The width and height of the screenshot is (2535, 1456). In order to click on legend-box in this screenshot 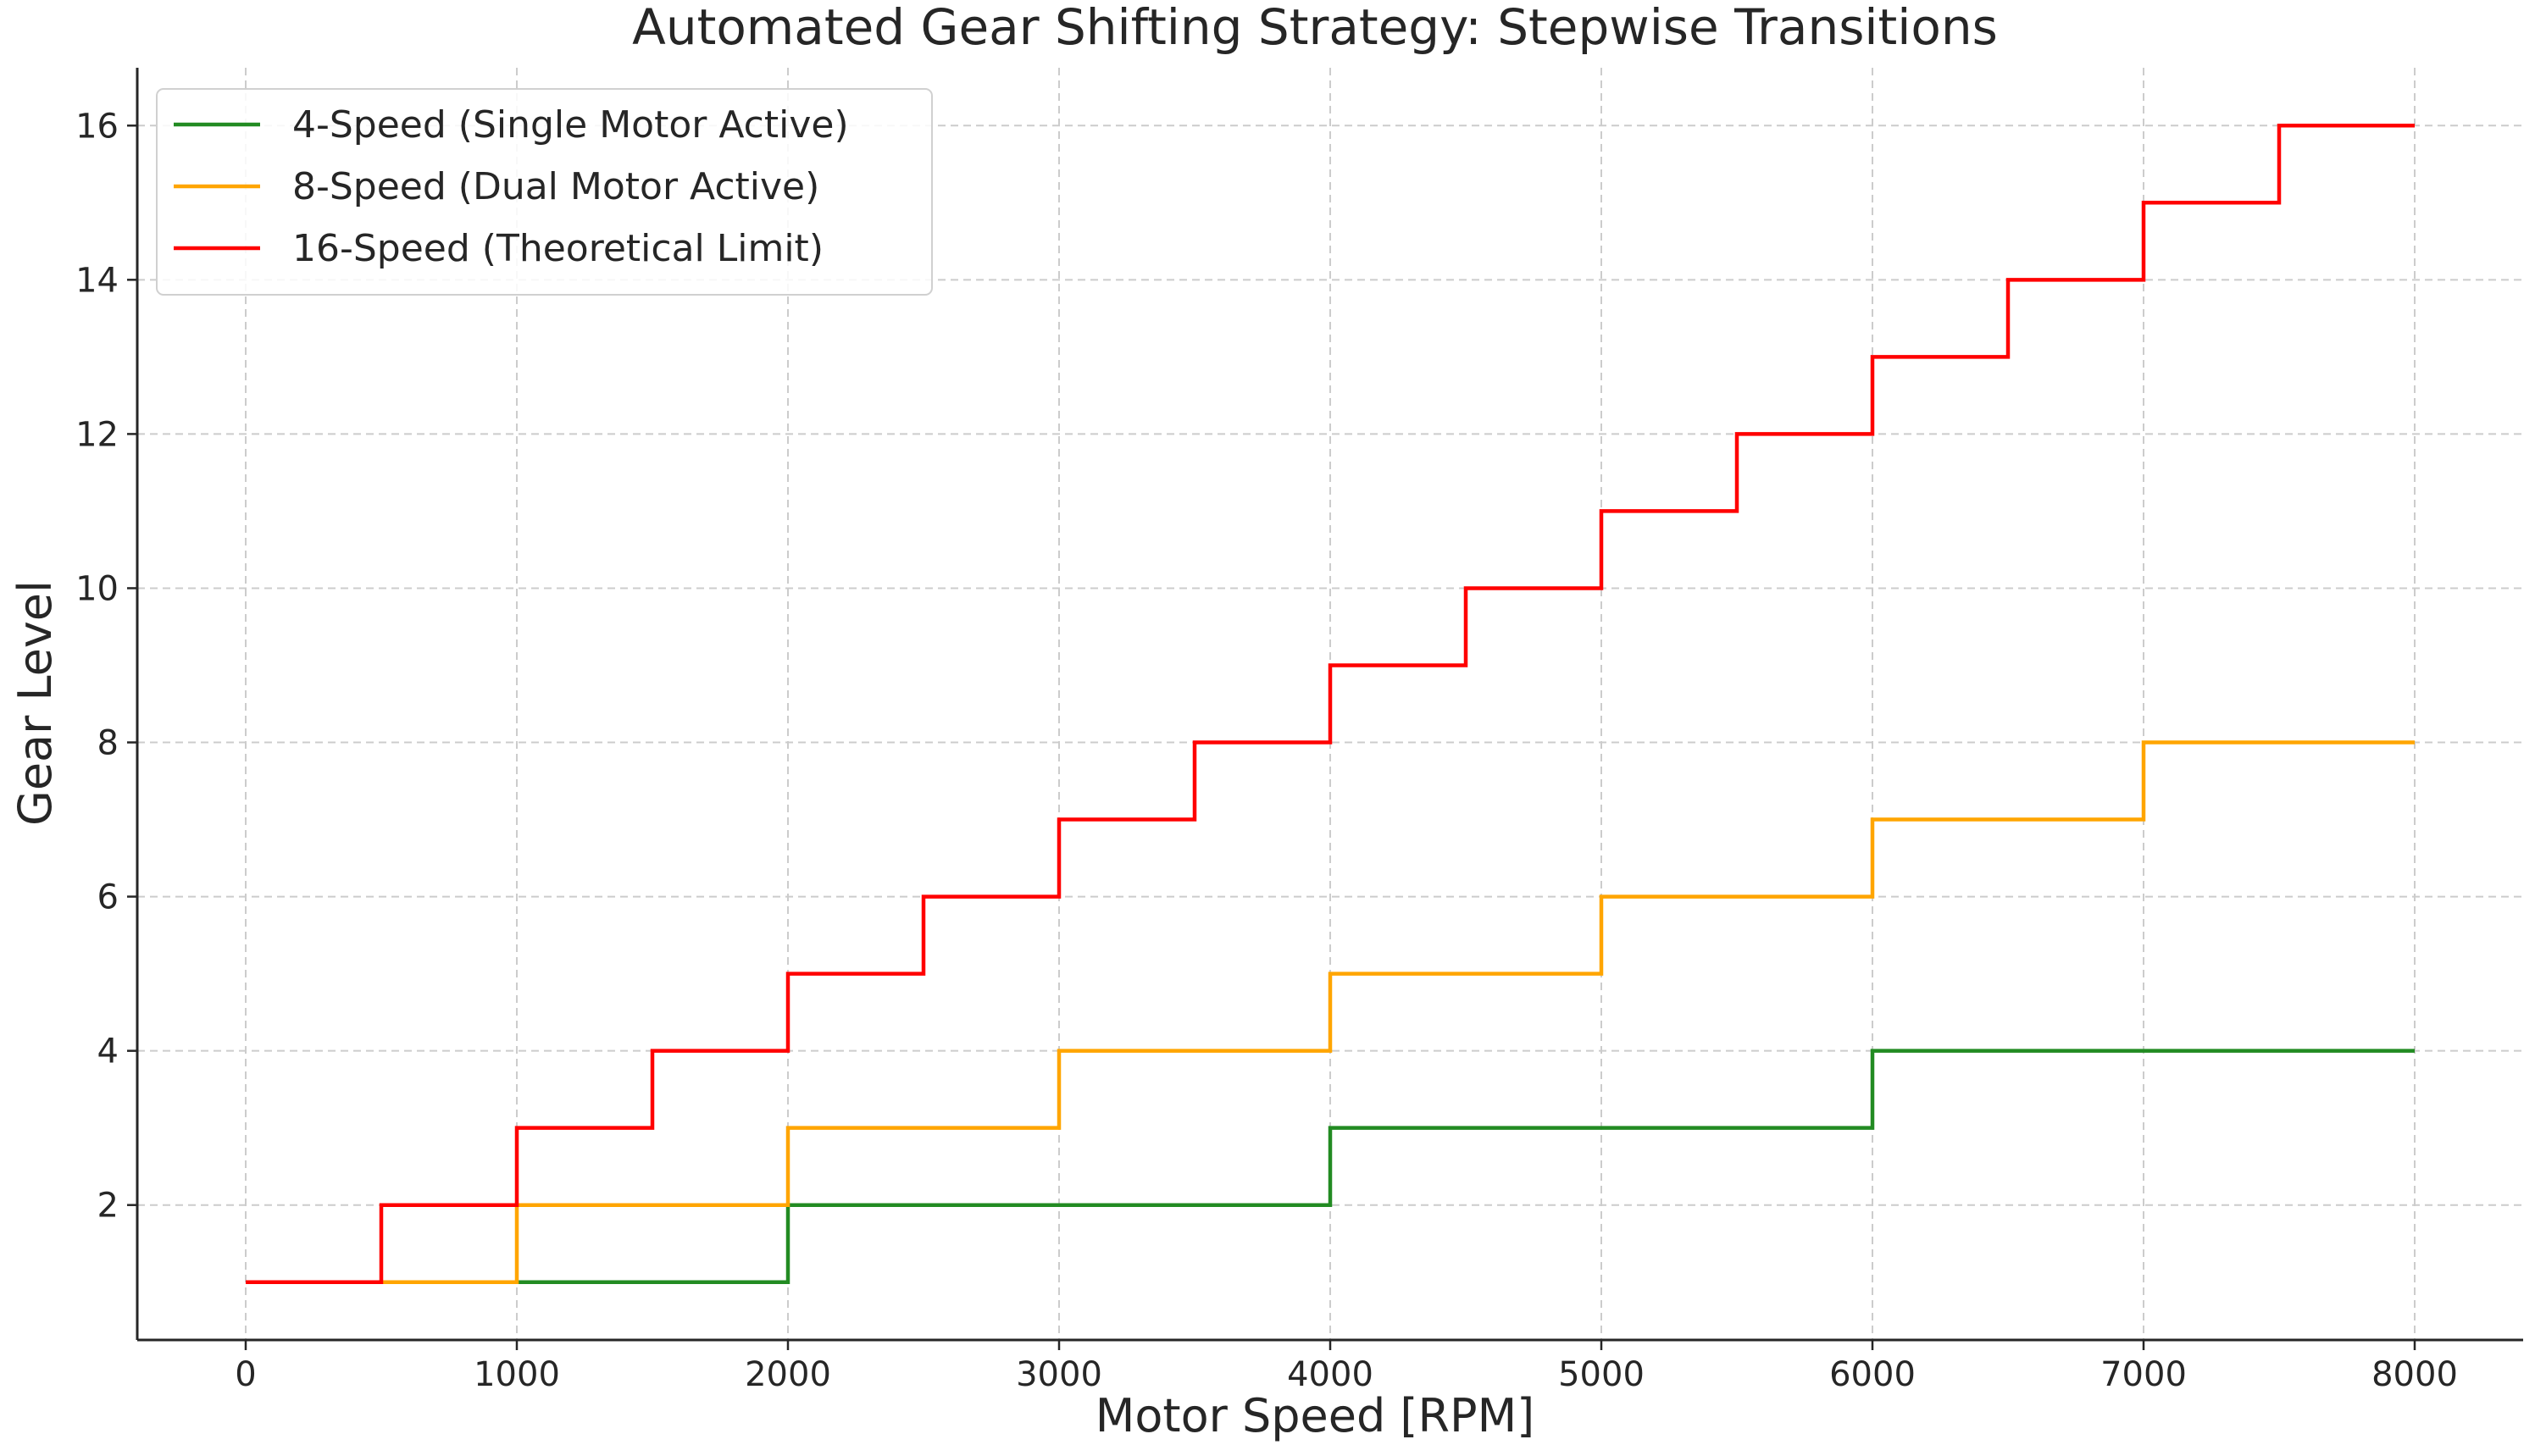, I will do `click(544, 192)`.